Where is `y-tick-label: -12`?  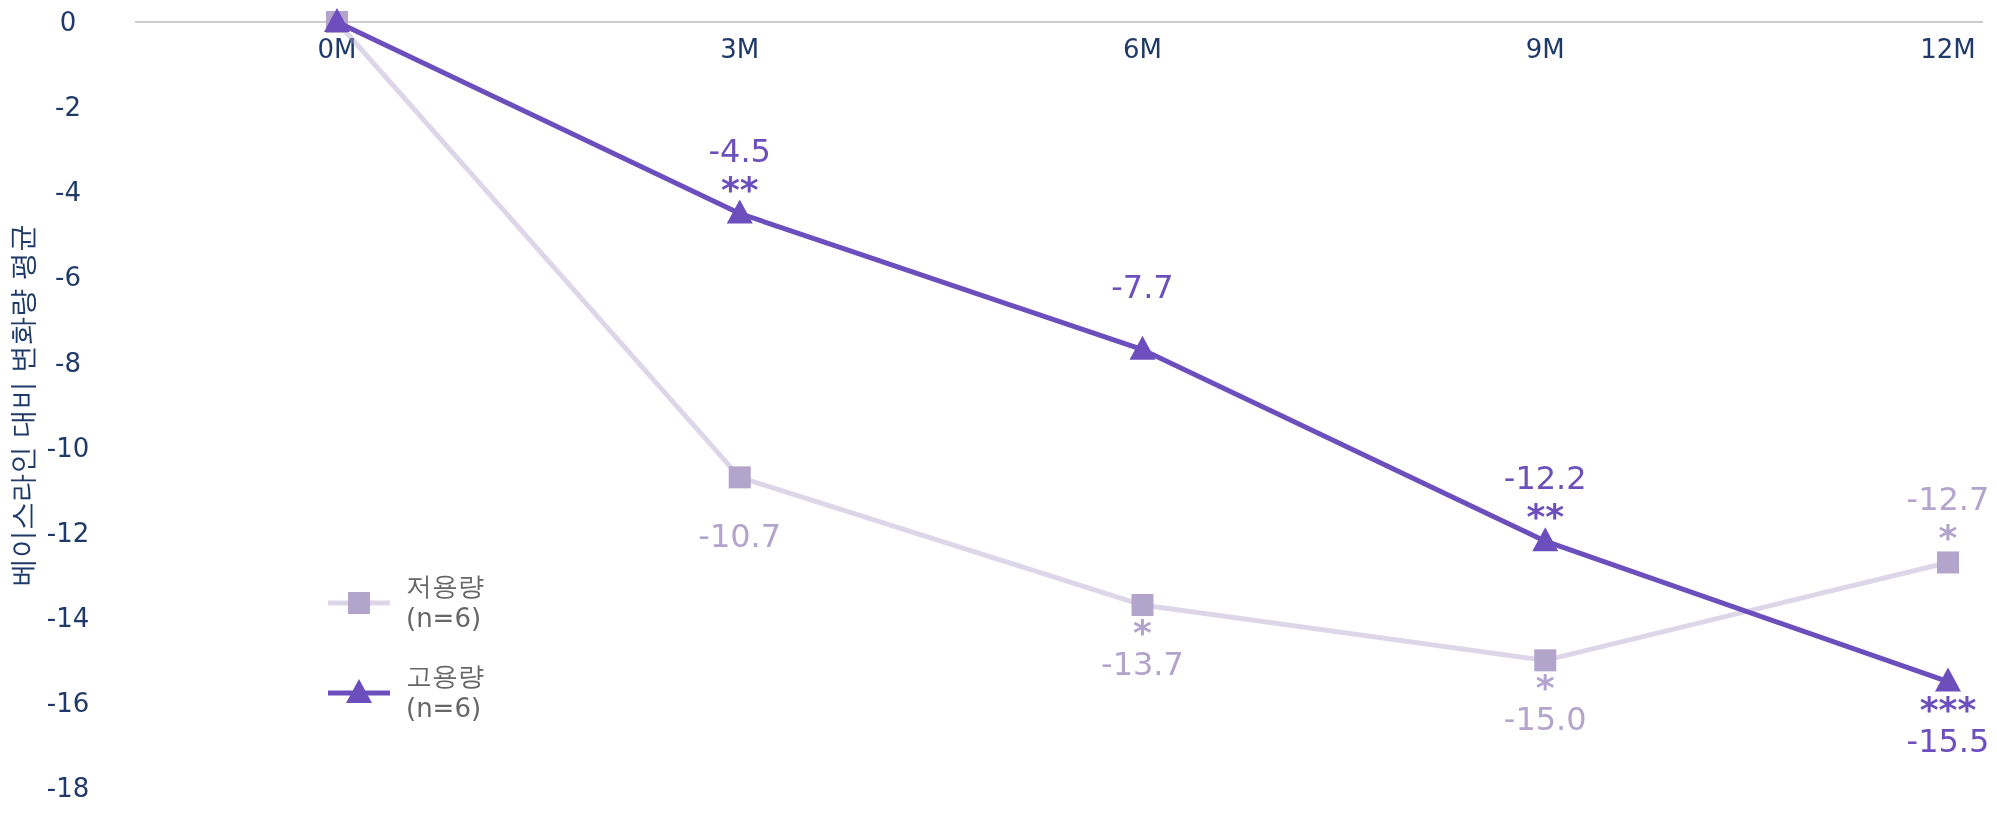
y-tick-label: -12 is located at coordinates (68, 532).